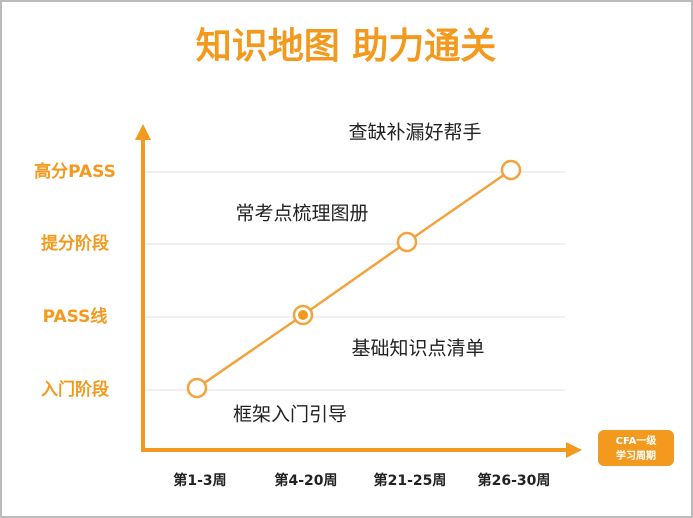  Describe the element at coordinates (75, 243) in the screenshot. I see `y-label: 提分阶段` at that location.